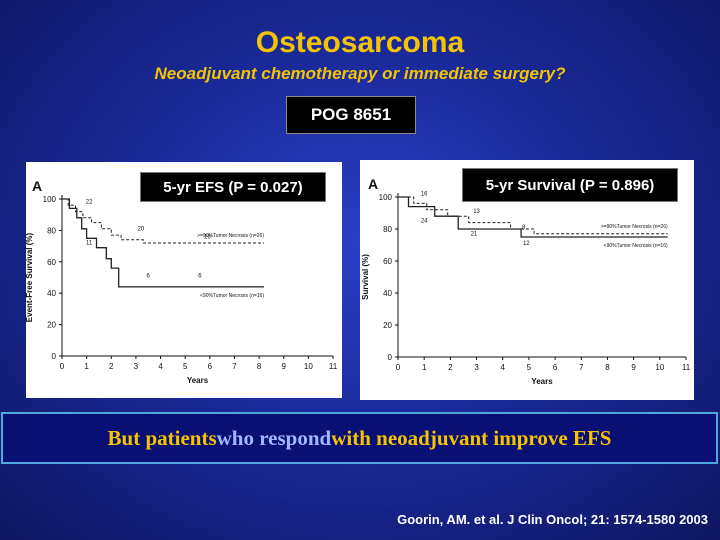 The image size is (720, 540). Describe the element at coordinates (140, 229) in the screenshot. I see `at-risk-label: 20` at that location.